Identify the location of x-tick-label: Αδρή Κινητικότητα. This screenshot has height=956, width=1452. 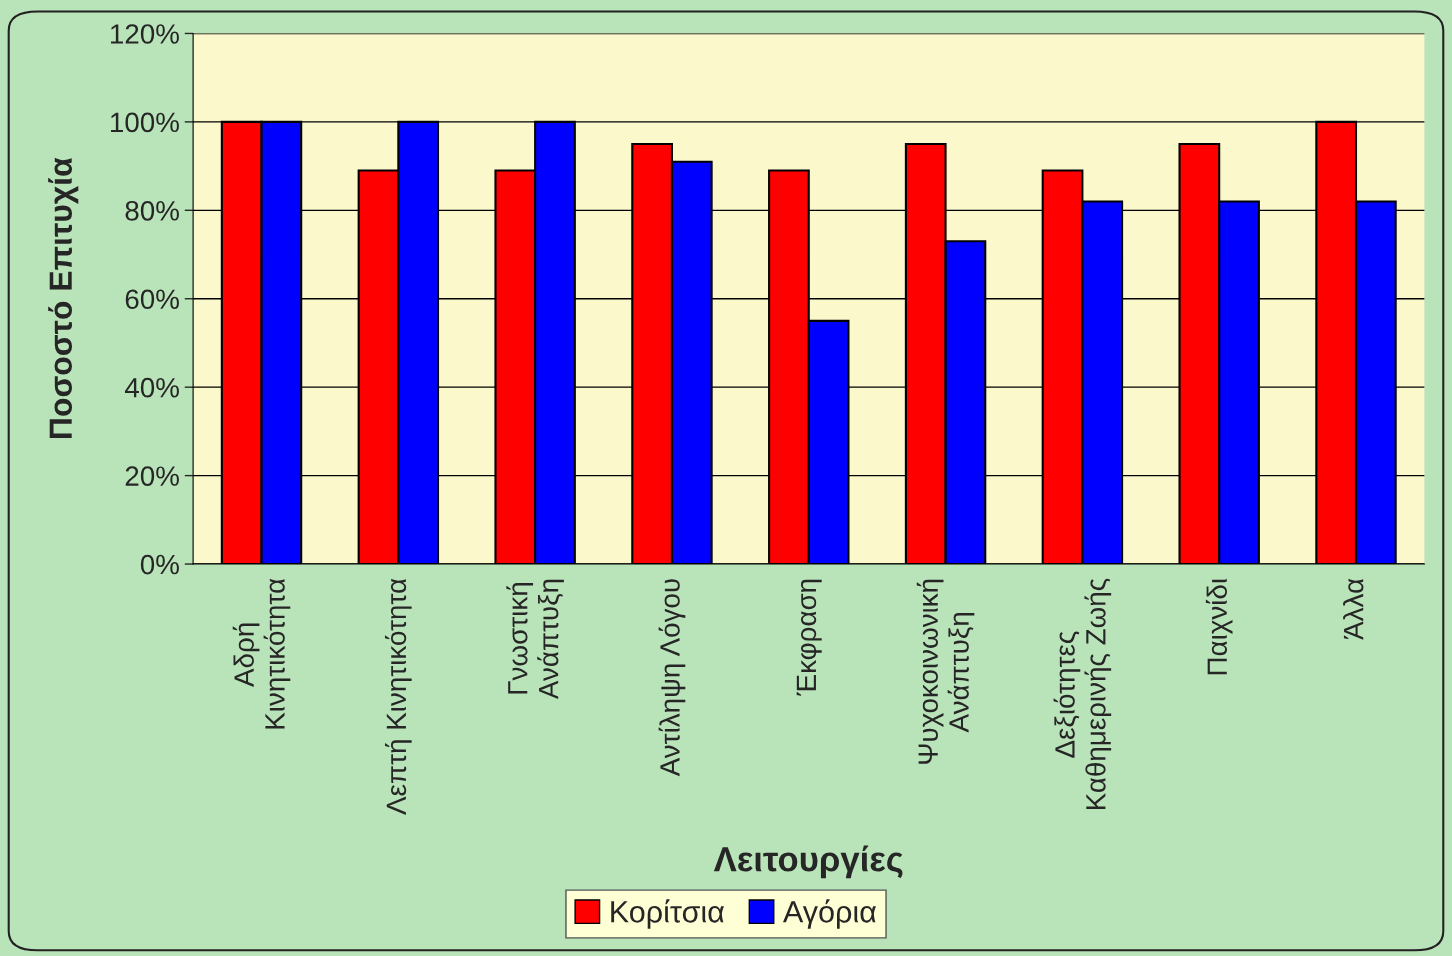
(261, 653).